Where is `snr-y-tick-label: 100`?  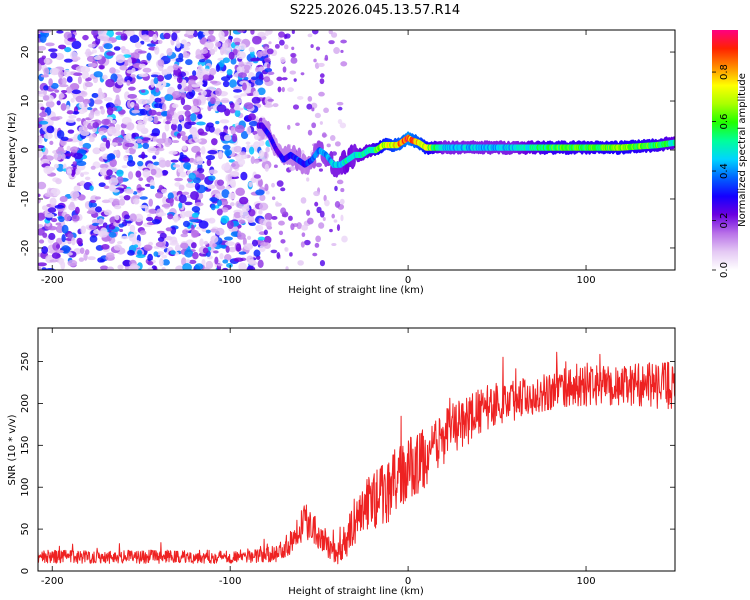 snr-y-tick-label: 100 is located at coordinates (25, 487).